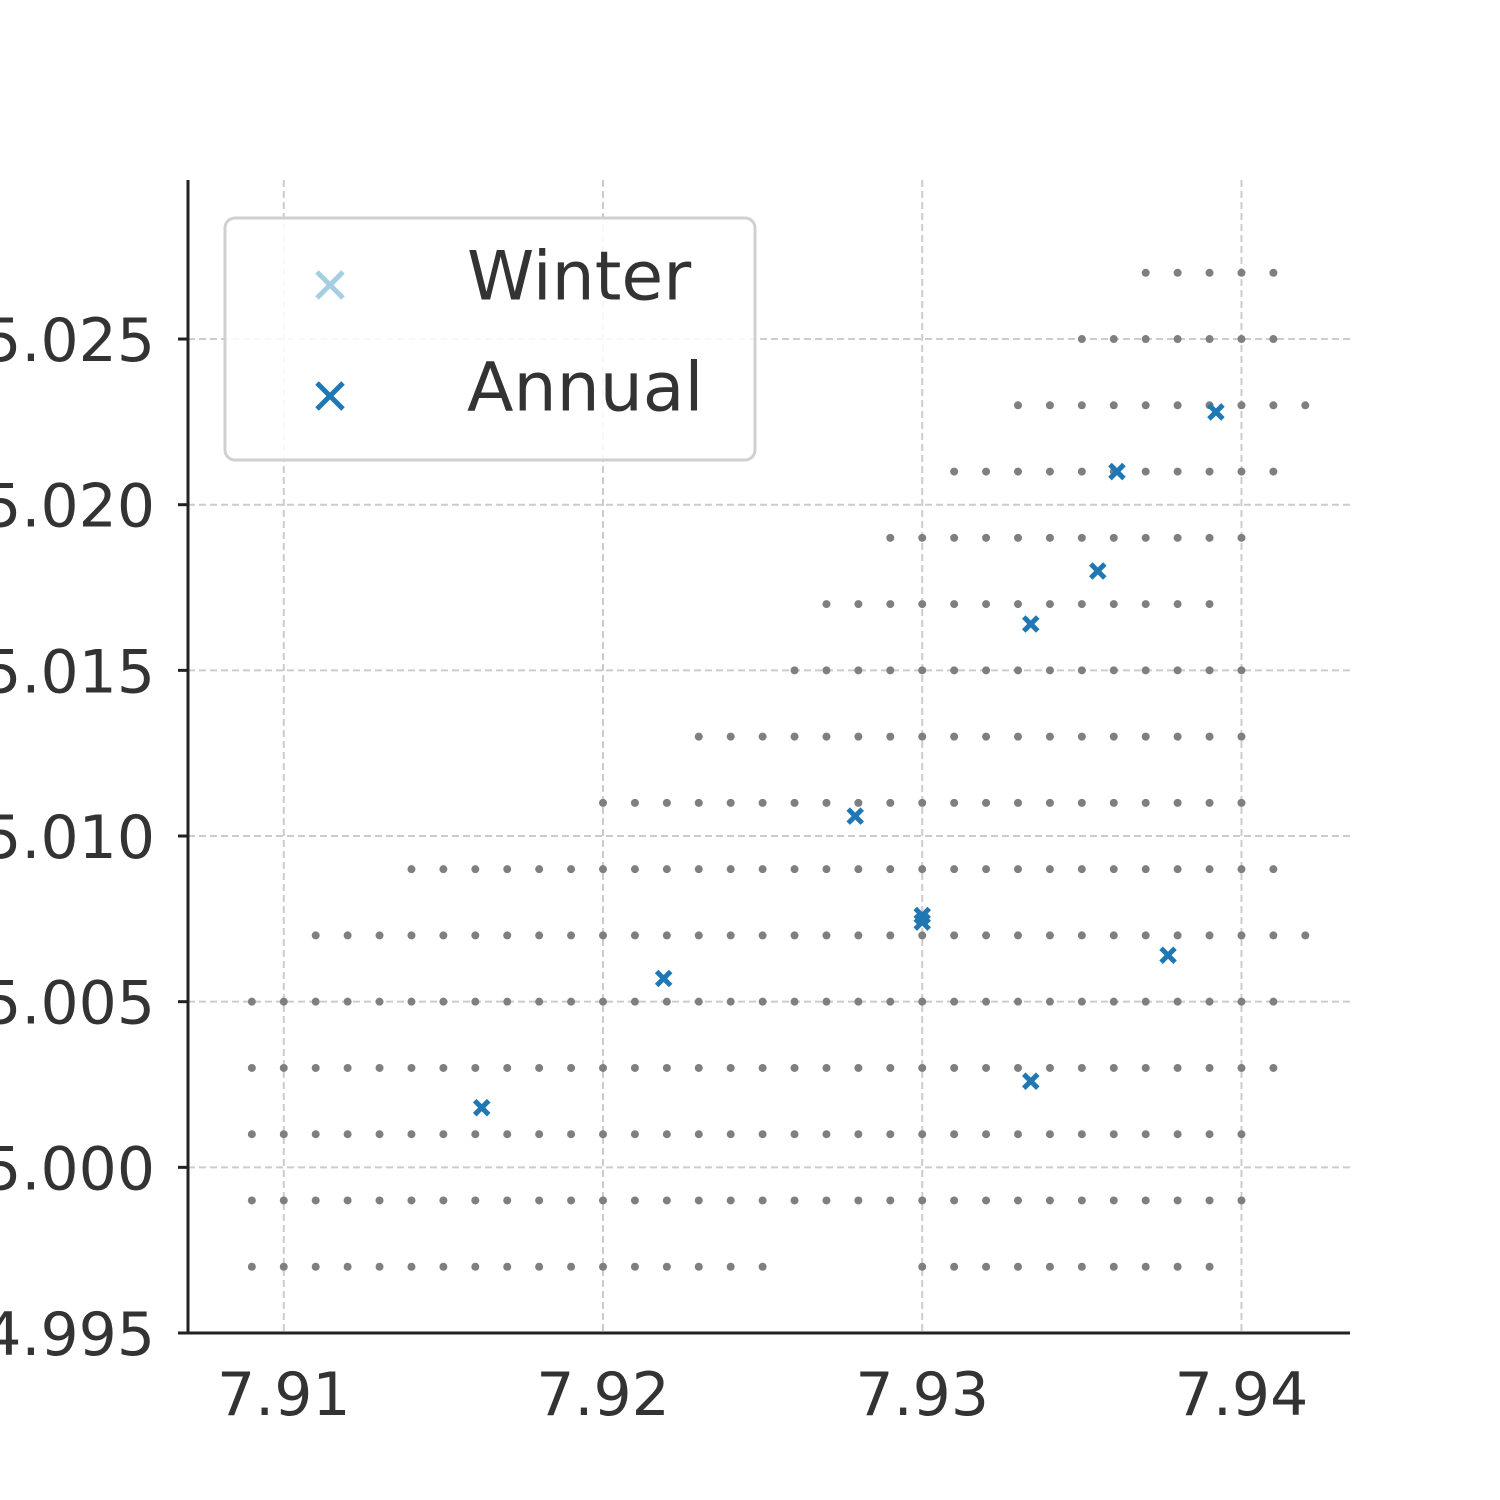 Image resolution: width=1500 pixels, height=1500 pixels. What do you see at coordinates (77, 1004) in the screenshot?
I see `y-tick-label: 5.005` at bounding box center [77, 1004].